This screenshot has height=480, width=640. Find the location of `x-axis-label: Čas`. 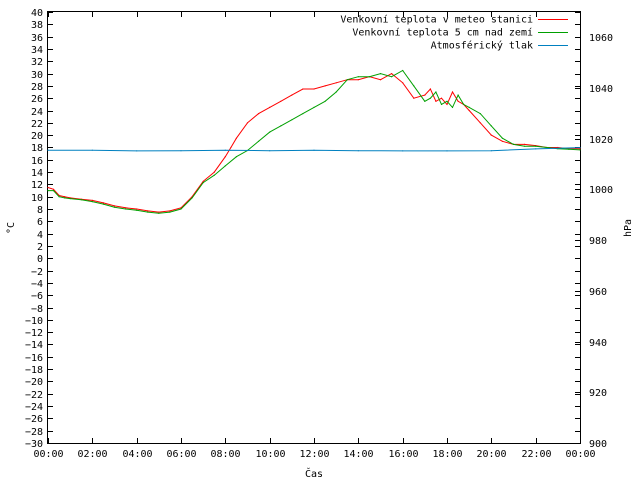

x-axis-label: Čas is located at coordinates (314, 473).